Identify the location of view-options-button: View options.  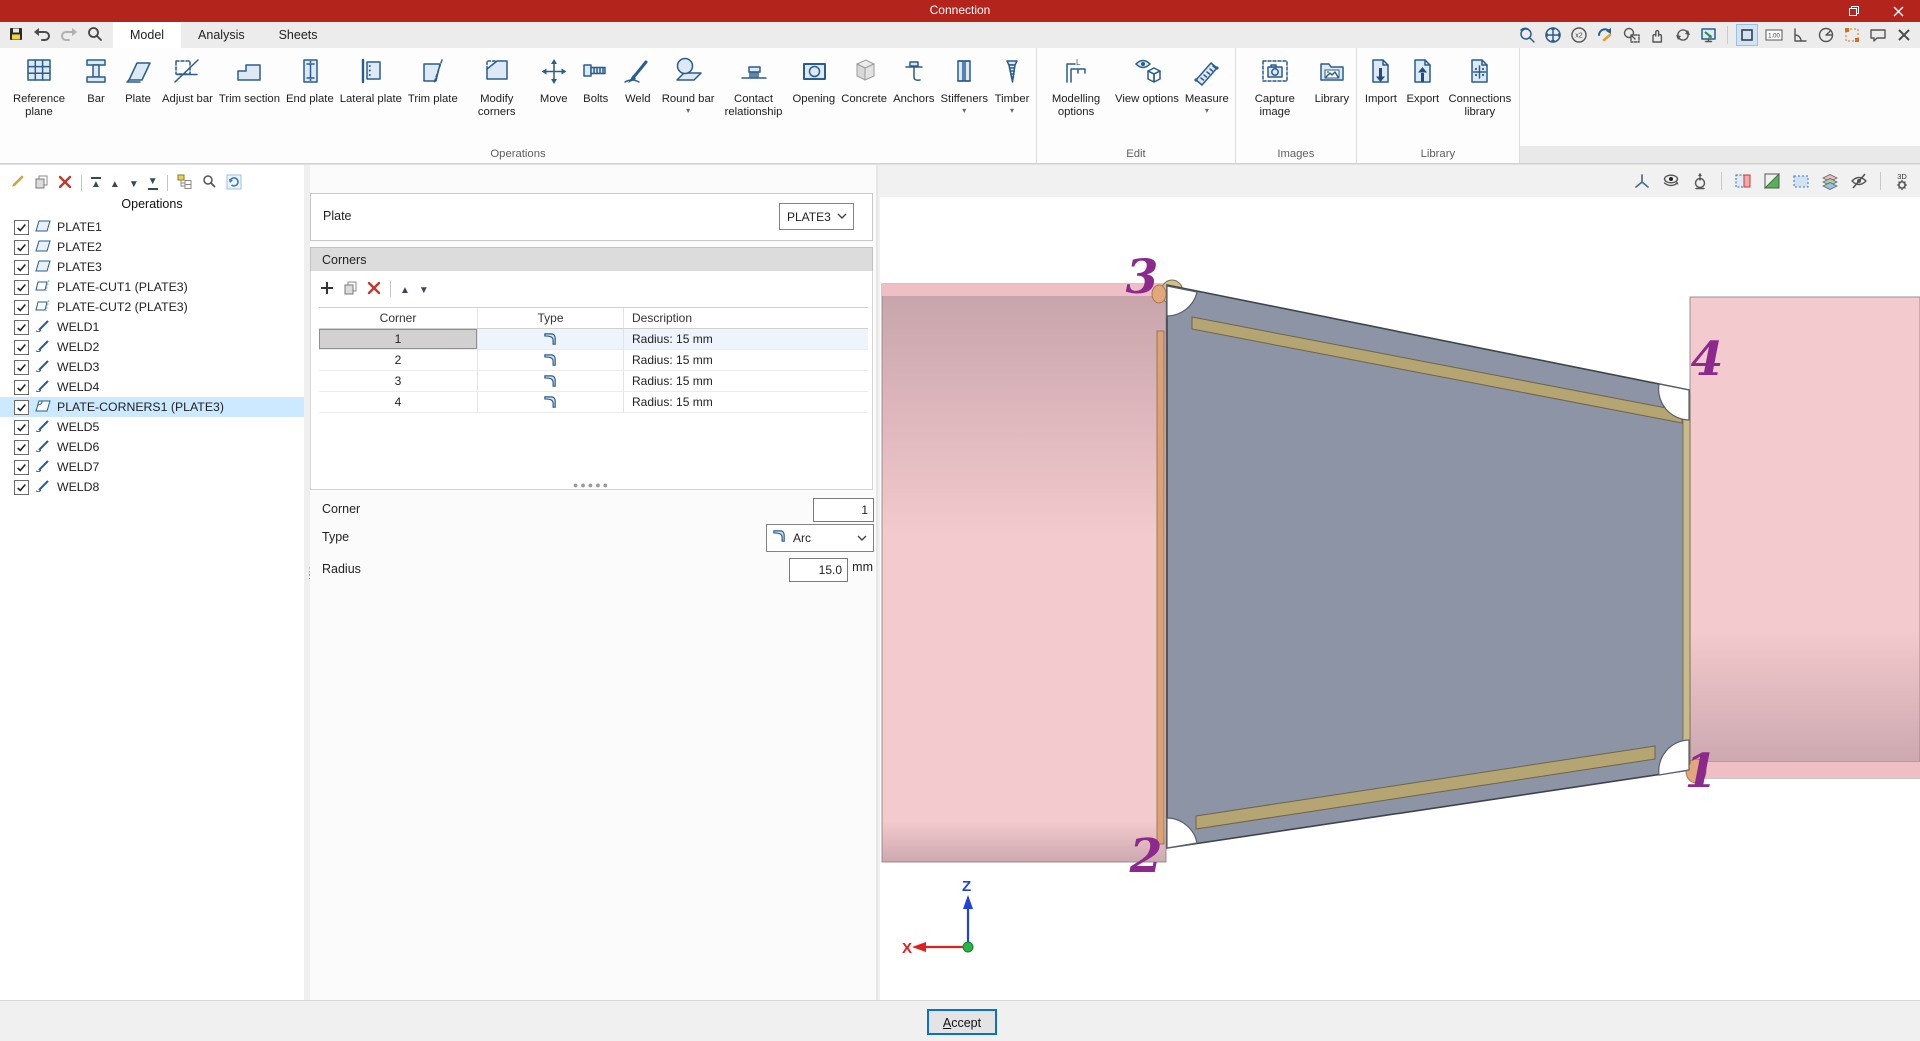
(1147, 99).